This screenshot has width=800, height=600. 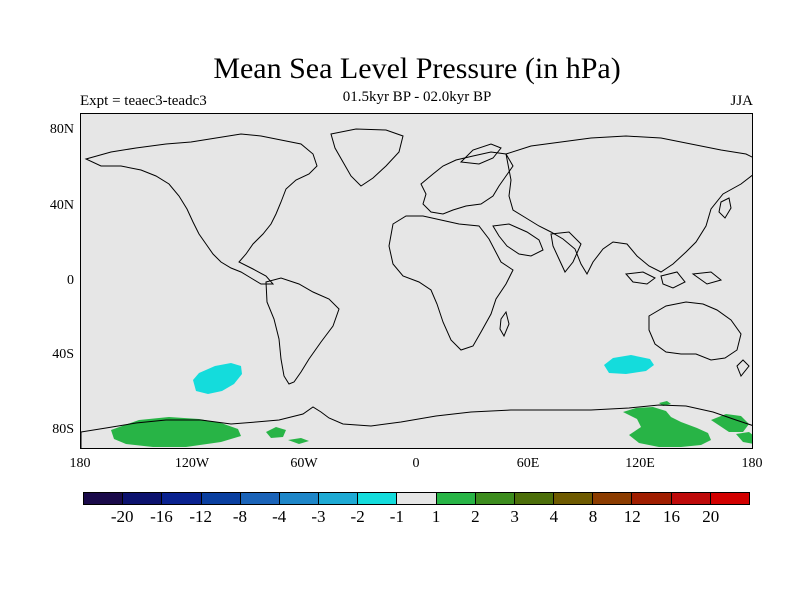 I want to click on lon-label-60w: 60W, so click(x=304, y=463).